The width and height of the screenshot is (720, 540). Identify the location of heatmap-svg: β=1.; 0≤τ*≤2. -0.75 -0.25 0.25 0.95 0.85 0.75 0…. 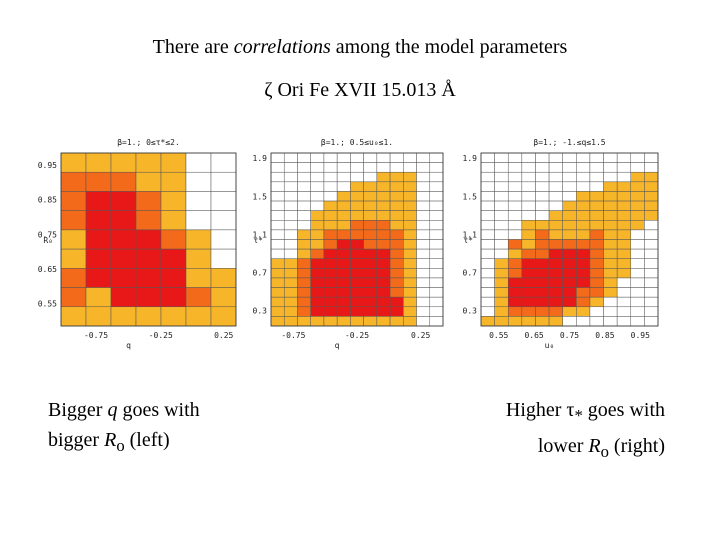
(137, 244).